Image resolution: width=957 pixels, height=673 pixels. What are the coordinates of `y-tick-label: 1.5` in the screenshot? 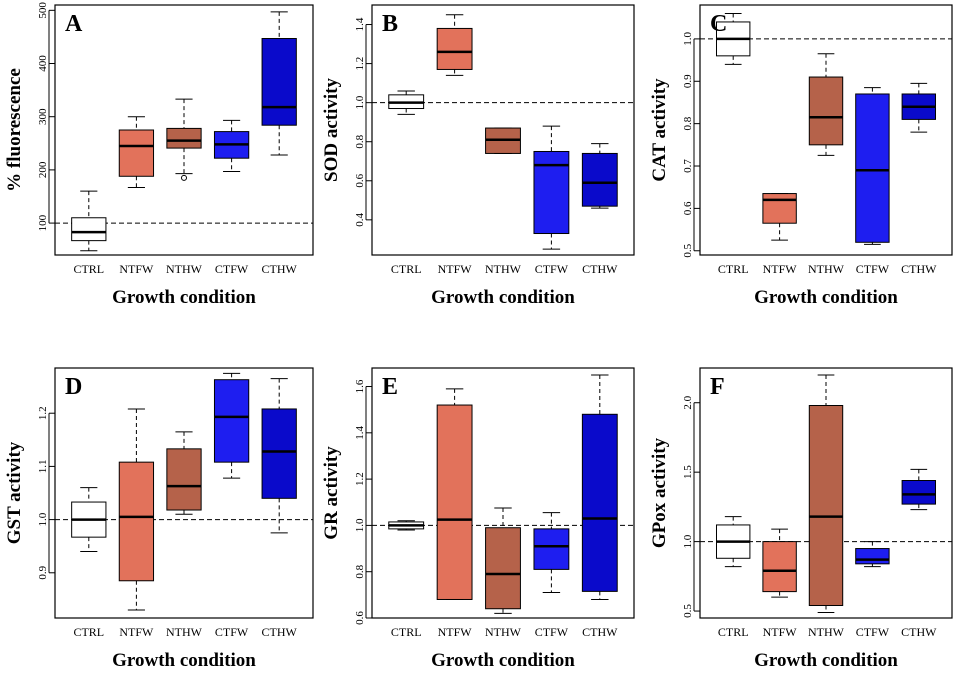 It's located at (688, 472).